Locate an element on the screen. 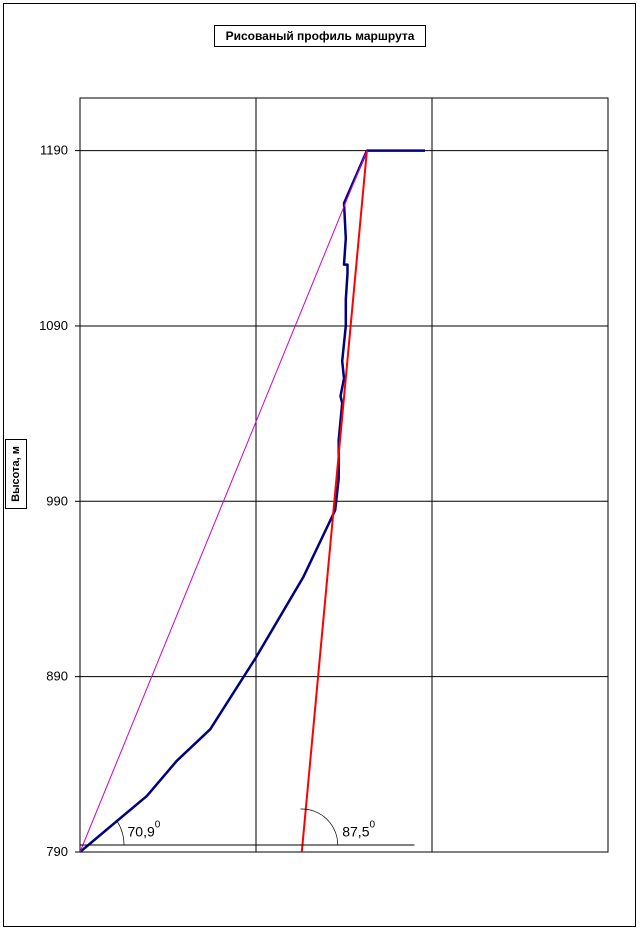 This screenshot has width=641, height=932. y-axis-label: Высота, м is located at coordinates (16, 474).